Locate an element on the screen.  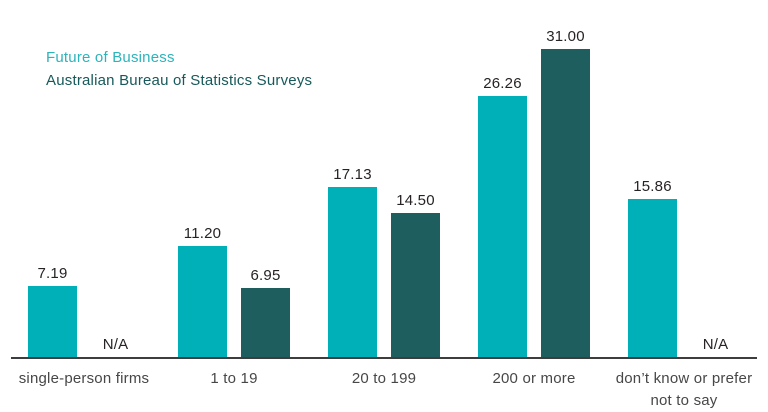
value-label: 31.00 is located at coordinates (565, 36).